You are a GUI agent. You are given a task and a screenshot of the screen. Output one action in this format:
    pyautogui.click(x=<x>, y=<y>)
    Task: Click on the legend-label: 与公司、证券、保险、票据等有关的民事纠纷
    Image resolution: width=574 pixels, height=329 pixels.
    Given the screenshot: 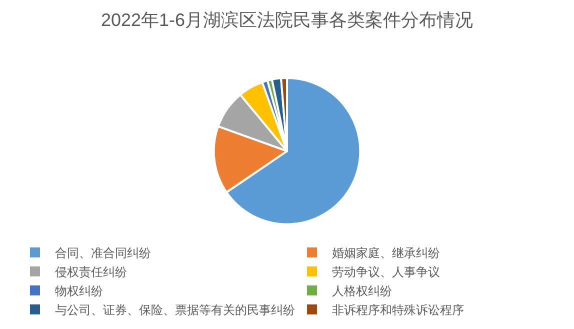 What is the action you would take?
    pyautogui.click(x=175, y=310)
    